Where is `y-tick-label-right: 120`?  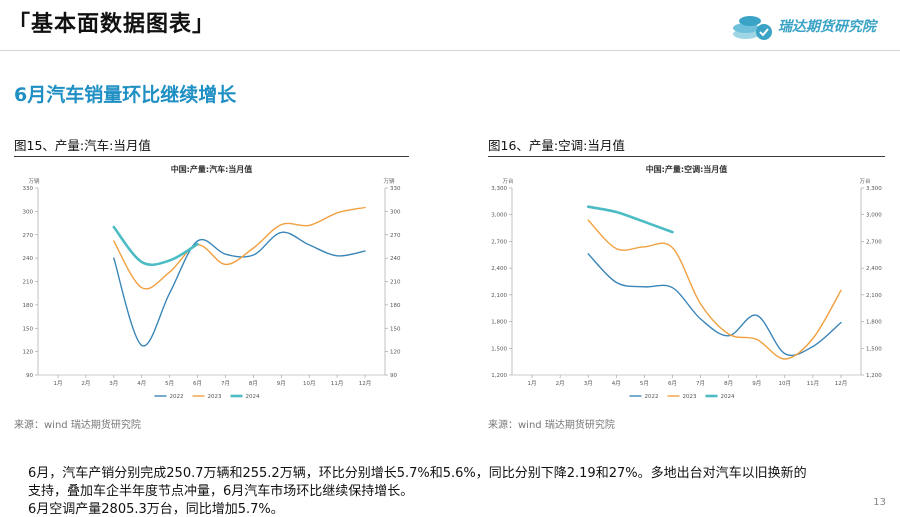 y-tick-label-right: 120 is located at coordinates (395, 353).